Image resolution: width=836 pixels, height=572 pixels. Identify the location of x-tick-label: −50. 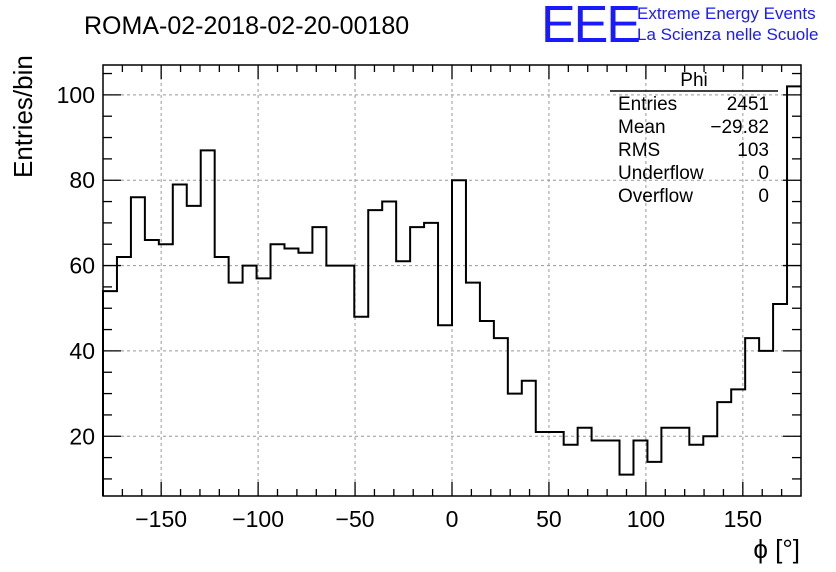
(355, 519).